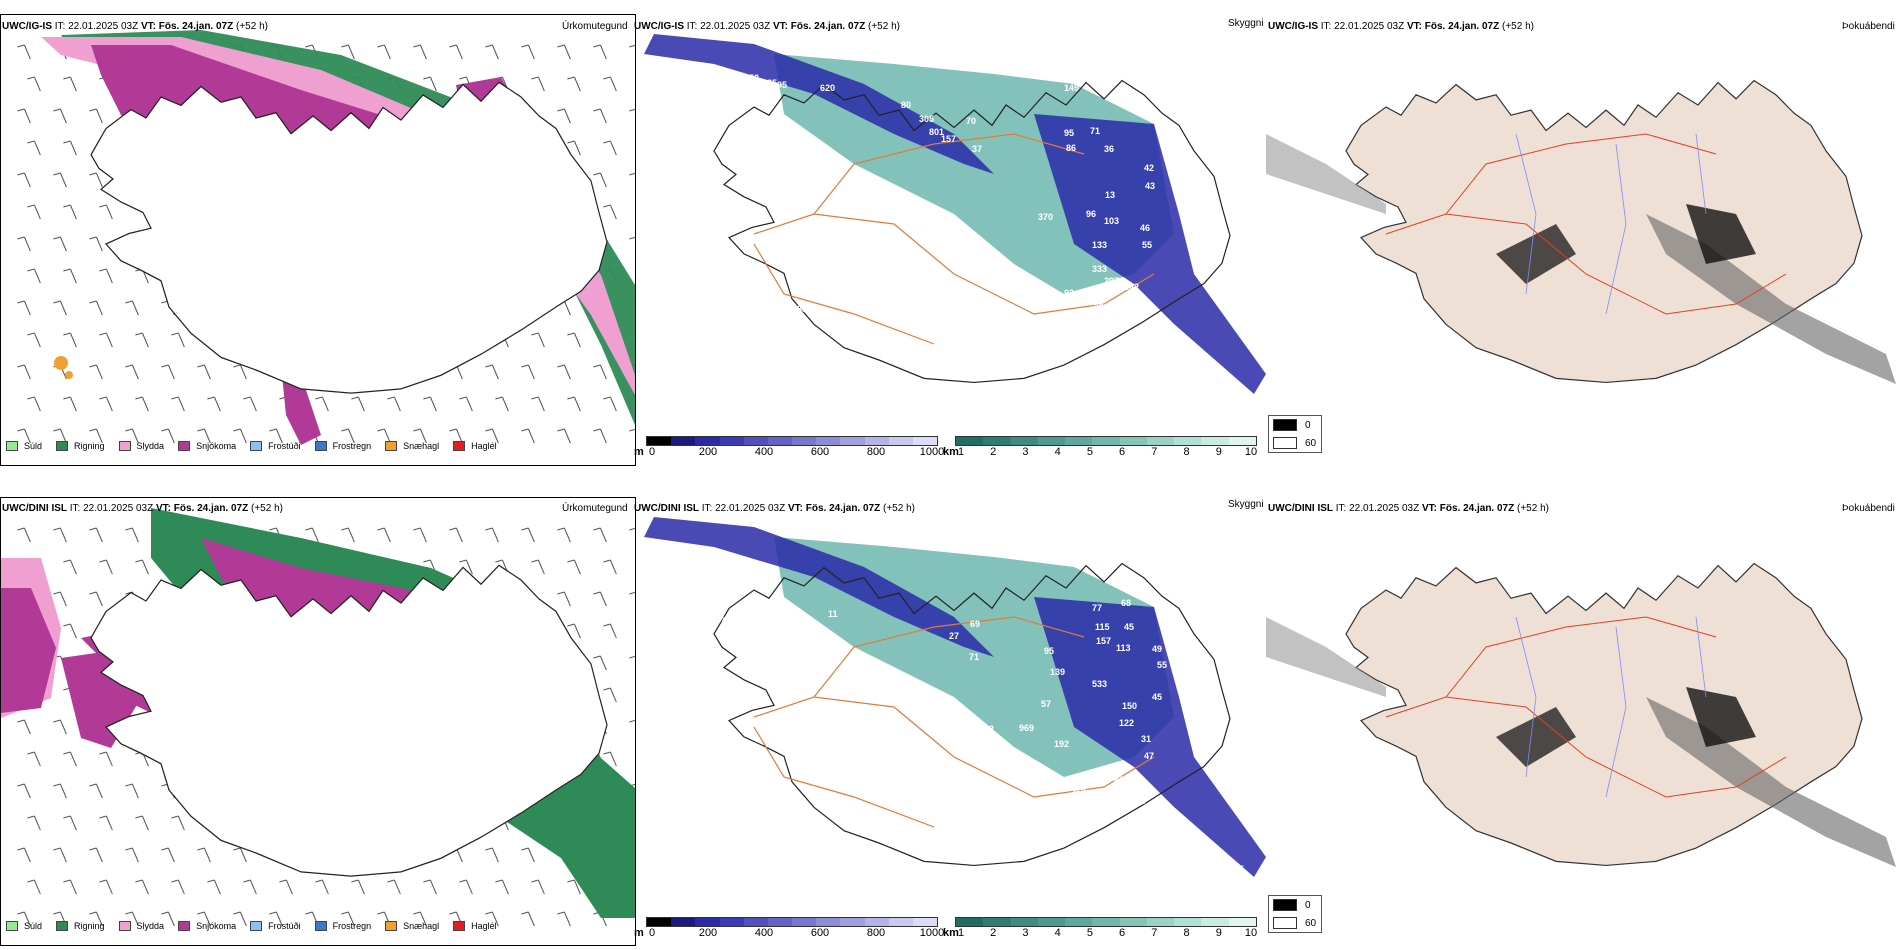 The height and width of the screenshot is (950, 1900). What do you see at coordinates (284, 926) in the screenshot?
I see `legend-label: Frostúði` at bounding box center [284, 926].